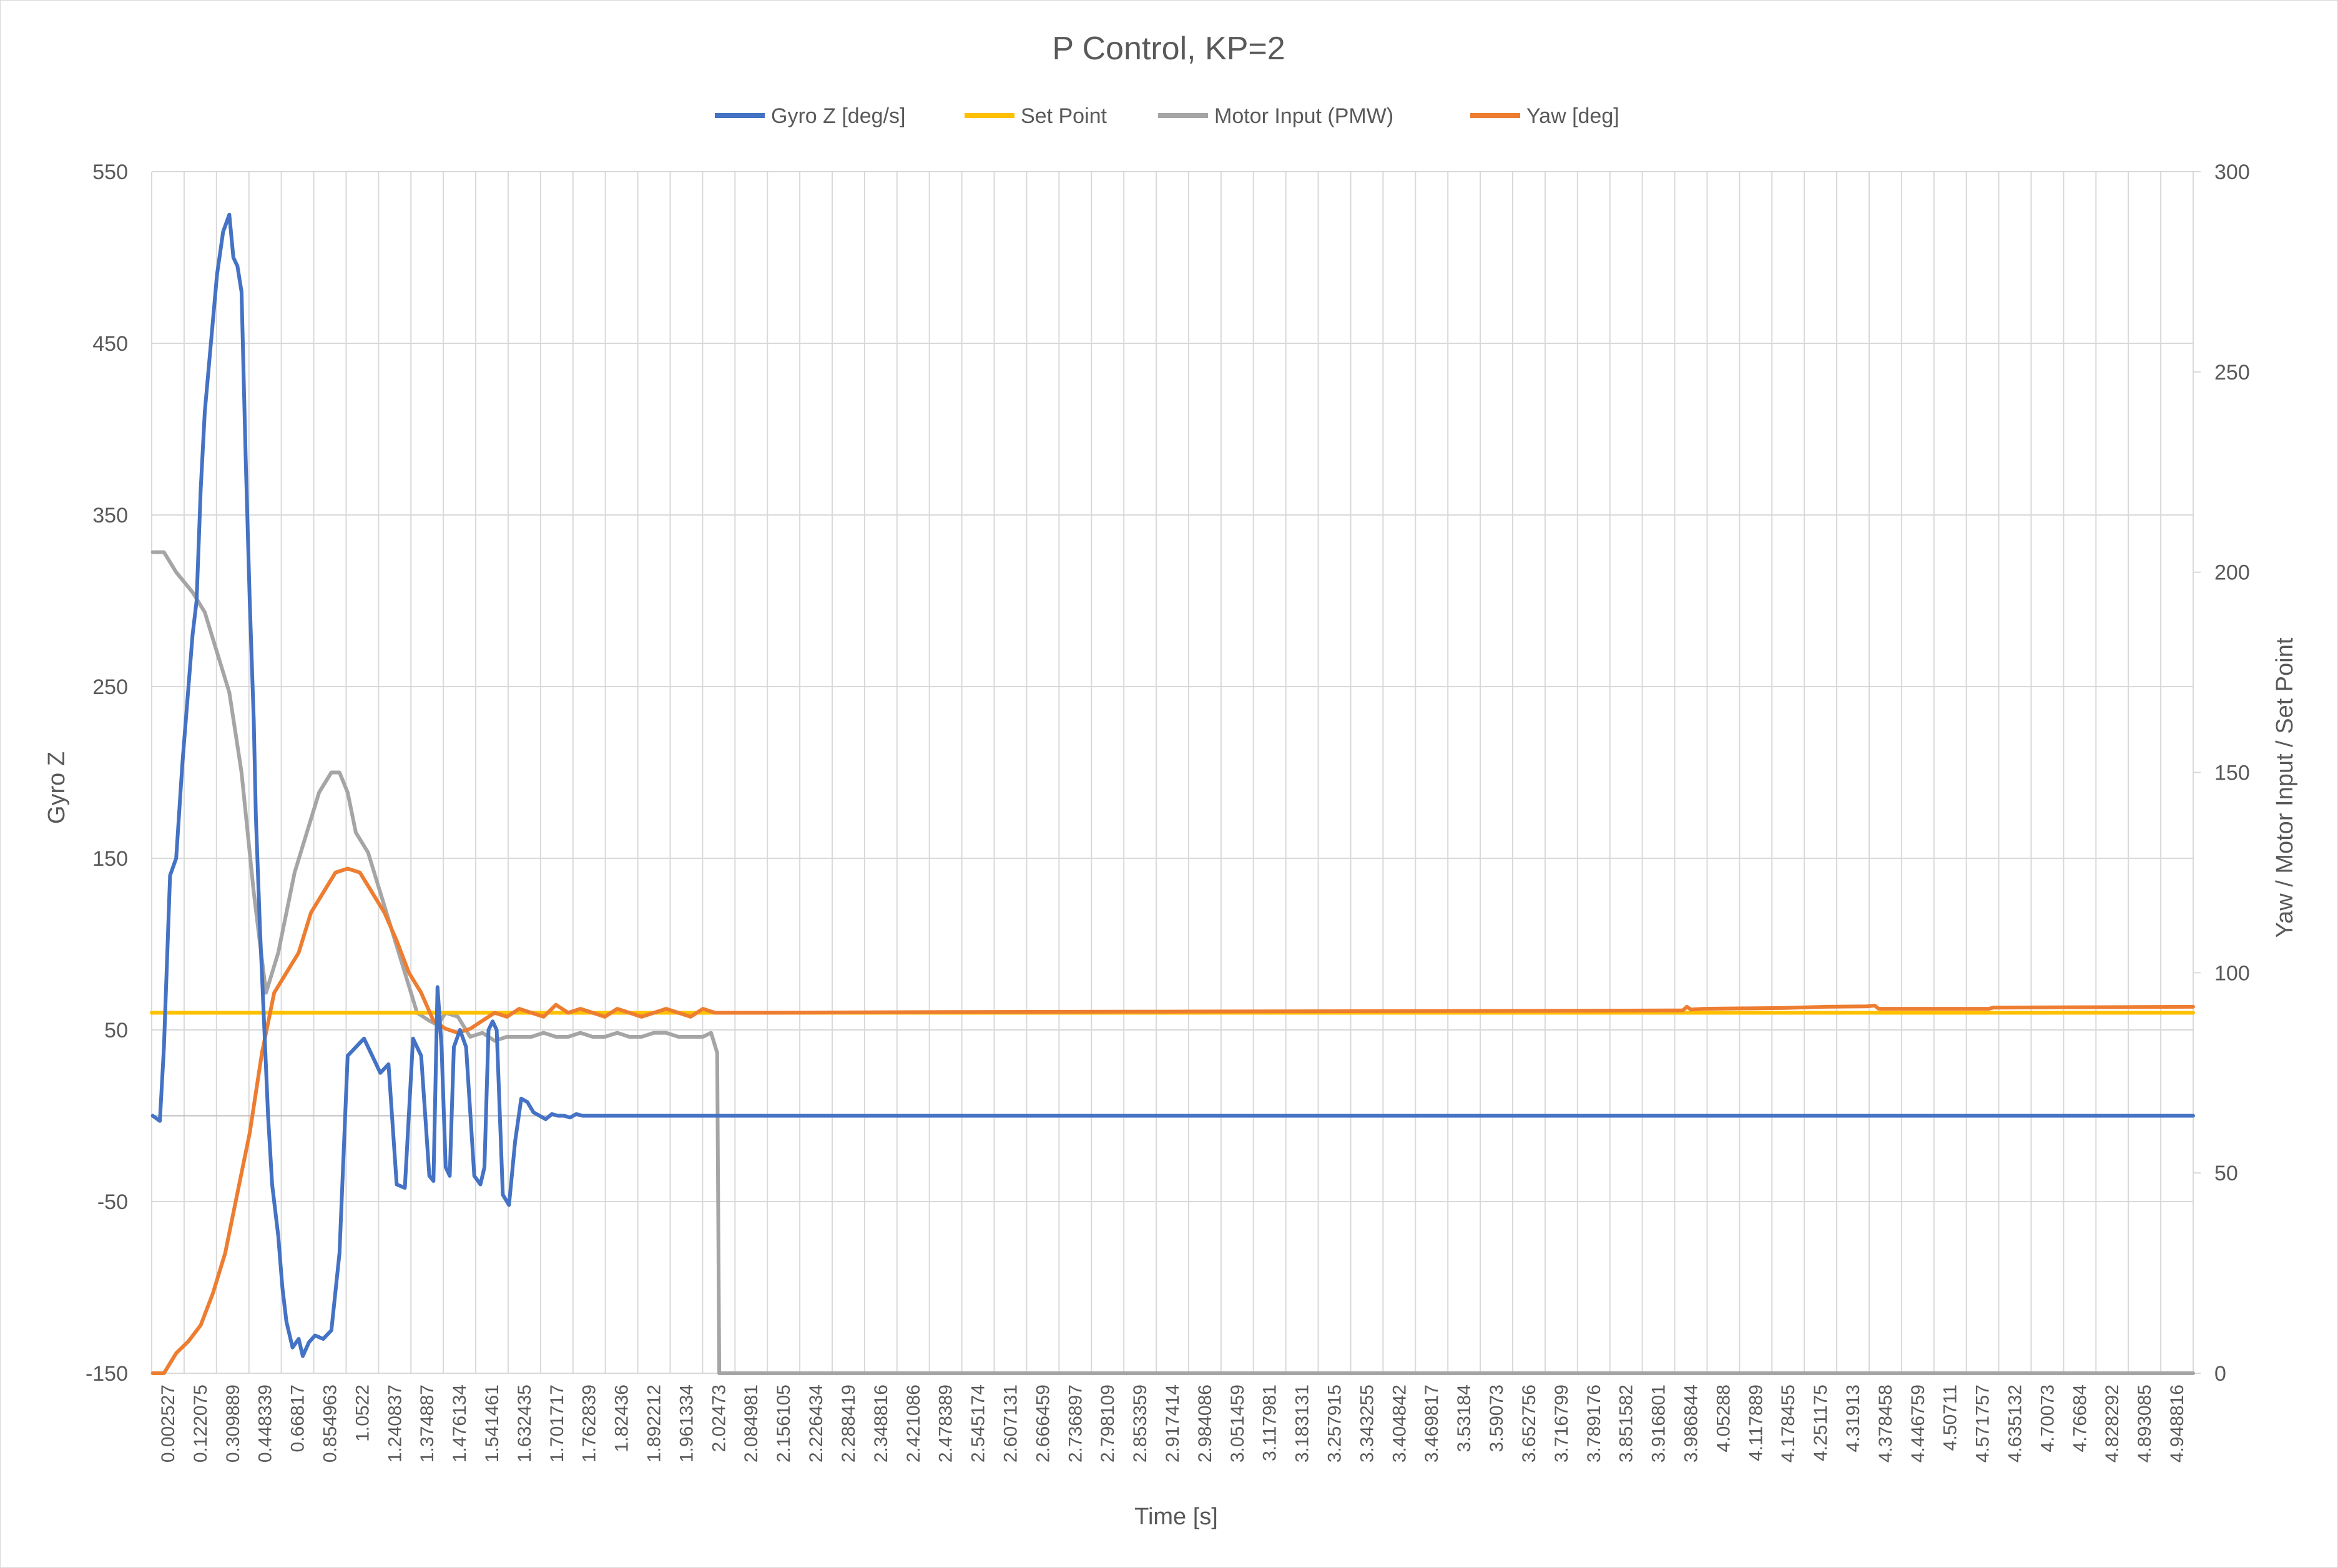 This screenshot has width=2338, height=1568. What do you see at coordinates (1432, 1423) in the screenshot?
I see `x-tick-label: 3.469817` at bounding box center [1432, 1423].